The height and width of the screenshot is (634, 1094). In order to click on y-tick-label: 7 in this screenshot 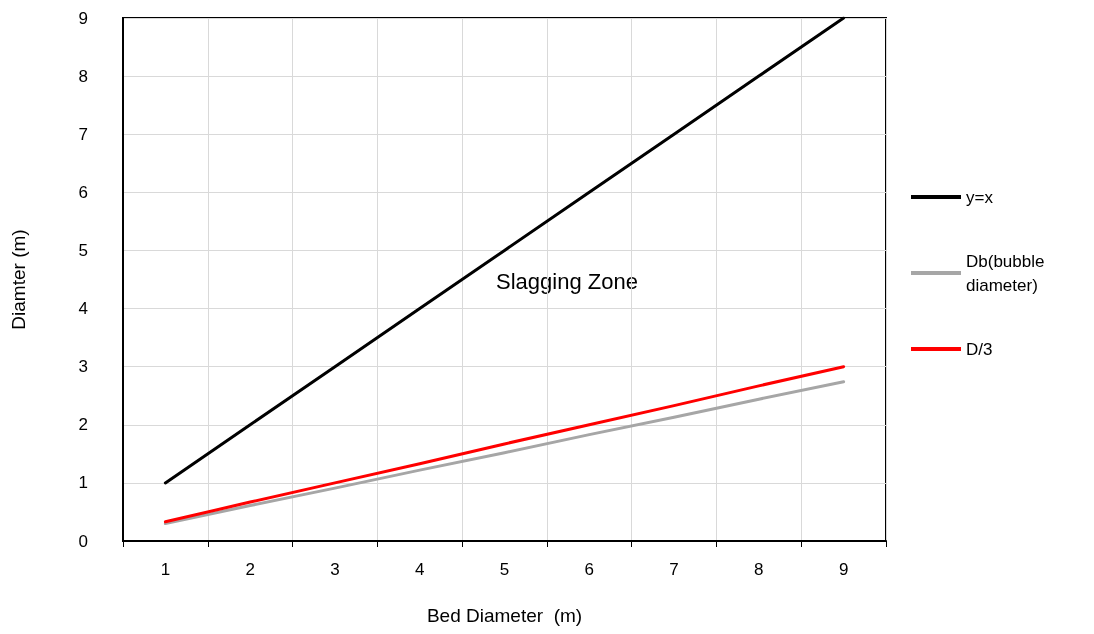, I will do `click(83, 134)`.